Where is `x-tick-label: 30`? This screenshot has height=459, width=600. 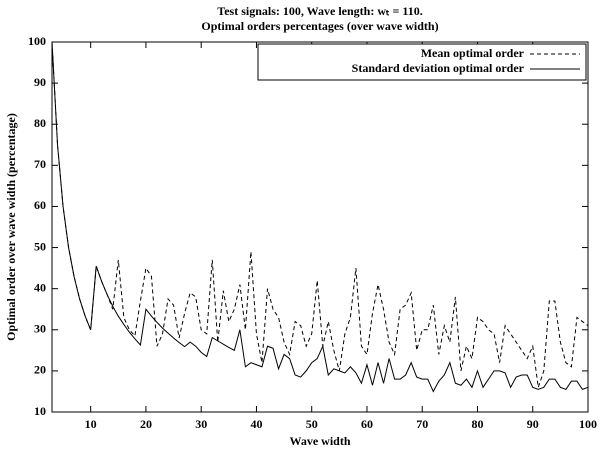 x-tick-label: 30 is located at coordinates (201, 424).